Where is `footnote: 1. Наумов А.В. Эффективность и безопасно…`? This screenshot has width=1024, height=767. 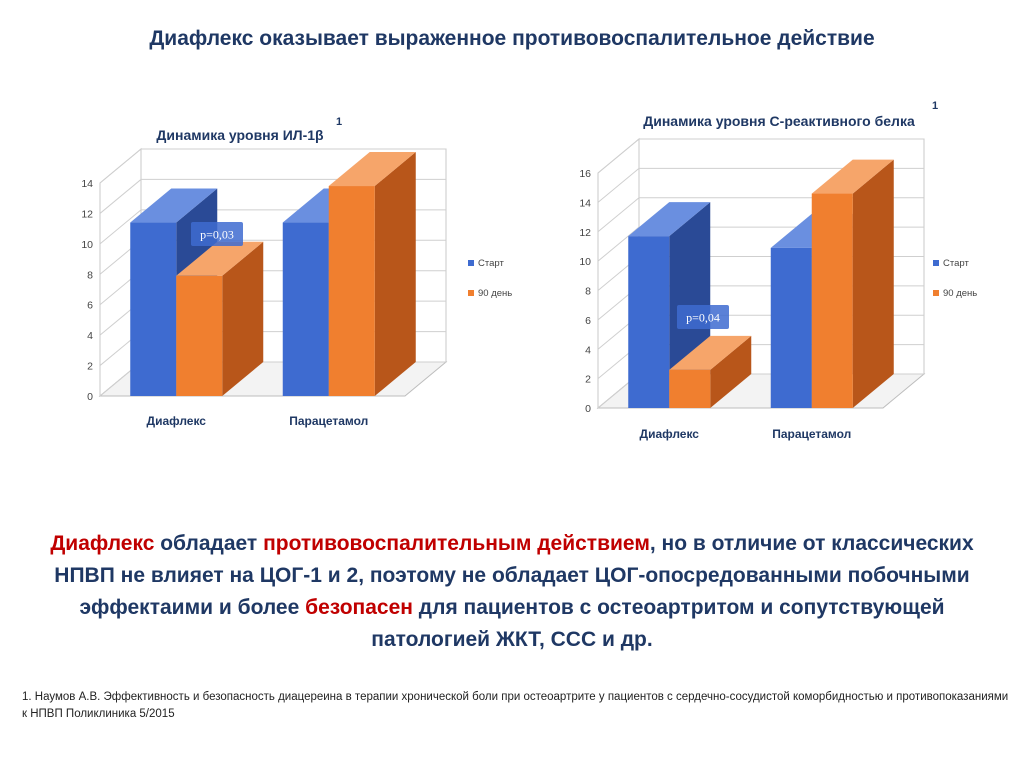
footnote: 1. Наумов А.В. Эффективность и безопасно… is located at coordinates (515, 705).